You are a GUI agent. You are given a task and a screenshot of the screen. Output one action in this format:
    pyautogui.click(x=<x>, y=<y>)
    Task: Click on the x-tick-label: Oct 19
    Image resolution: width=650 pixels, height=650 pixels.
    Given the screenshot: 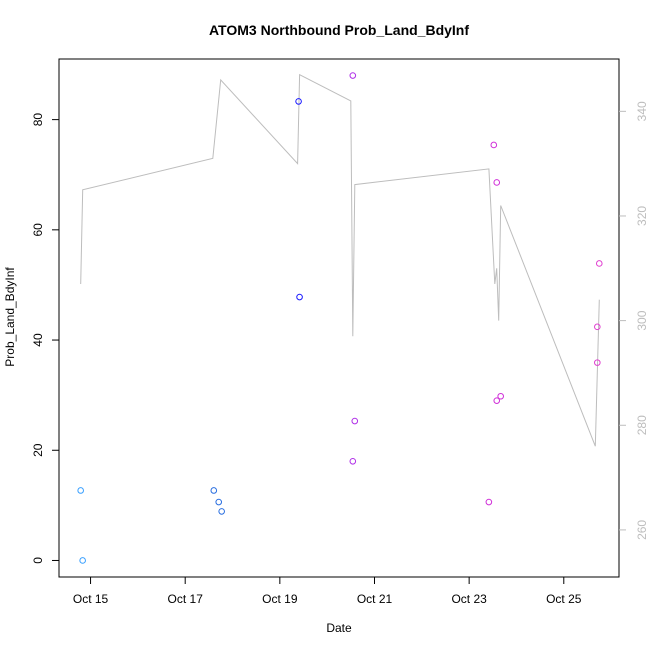 What is the action you would take?
    pyautogui.click(x=280, y=599)
    